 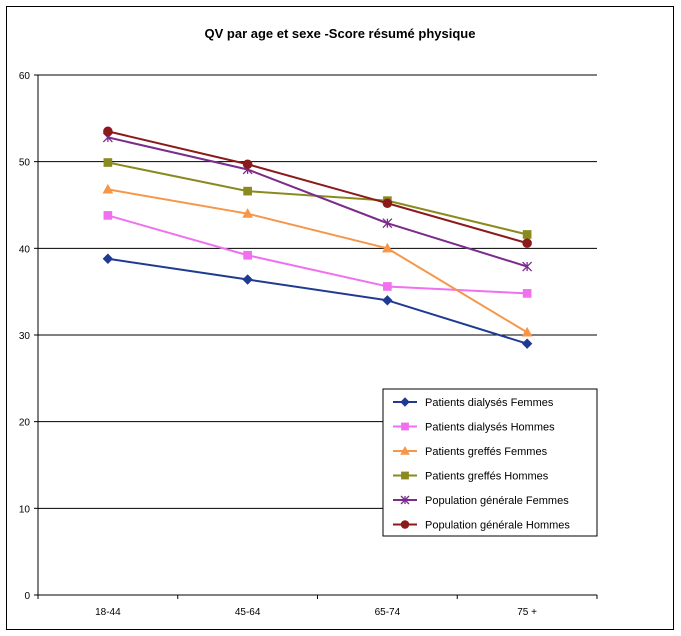 I want to click on y-tick-label: 30, so click(x=25, y=336).